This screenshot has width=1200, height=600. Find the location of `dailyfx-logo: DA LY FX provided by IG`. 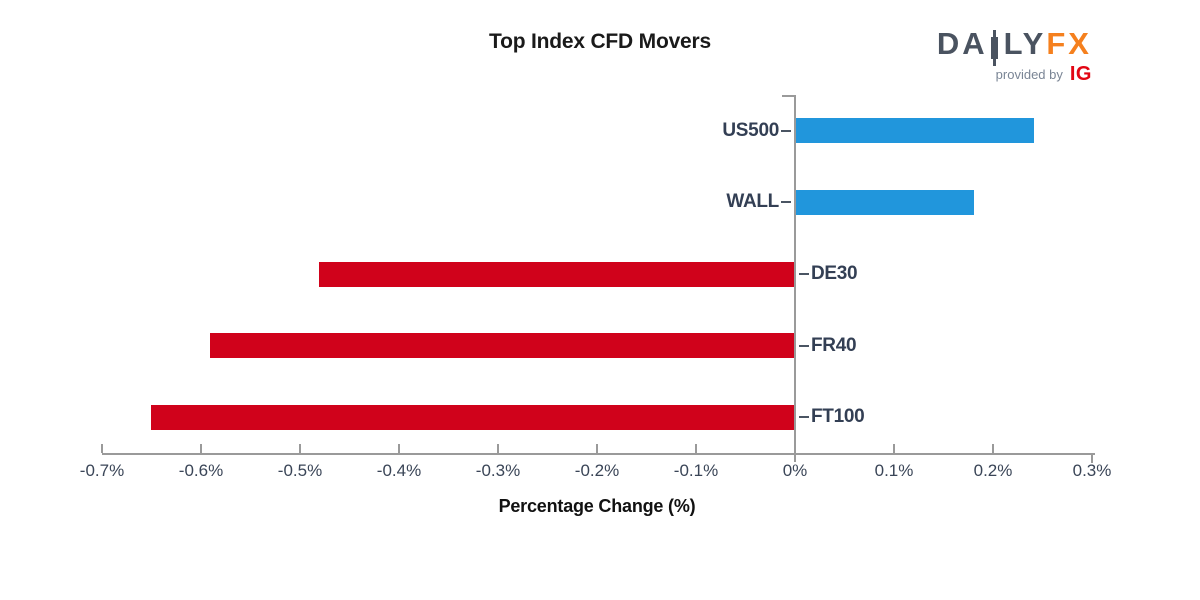

dailyfx-logo: DA LY FX provided by IG is located at coordinates (1014, 56).